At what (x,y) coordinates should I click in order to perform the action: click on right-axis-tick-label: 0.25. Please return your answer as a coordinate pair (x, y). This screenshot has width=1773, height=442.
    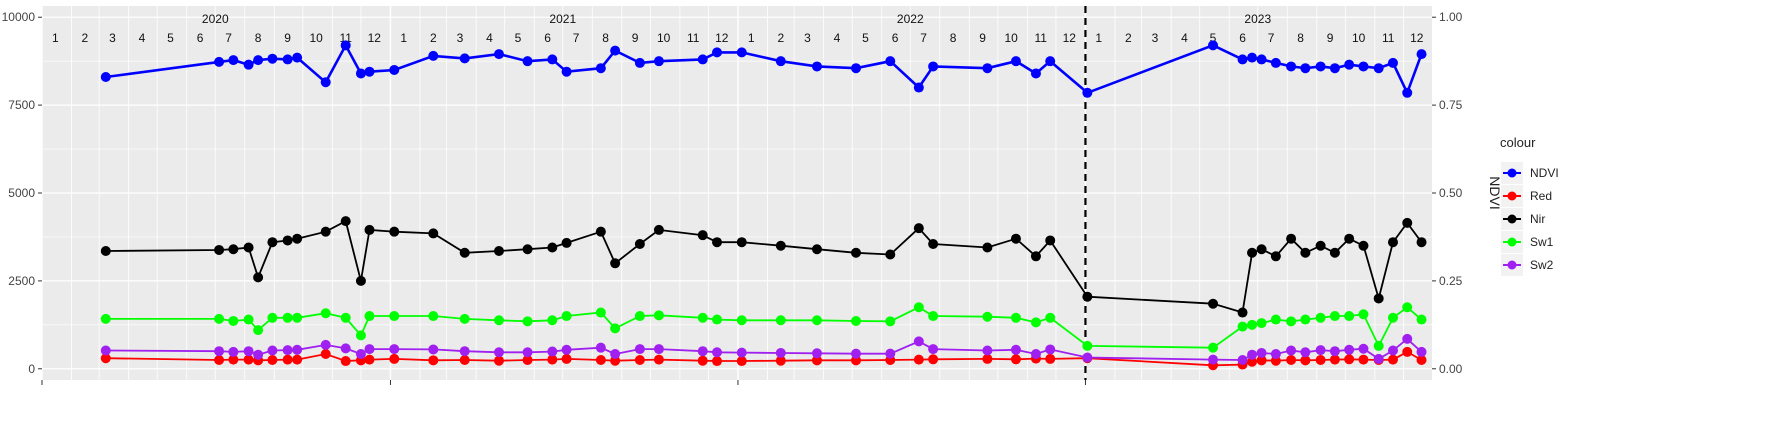
    Looking at the image, I should click on (1451, 281).